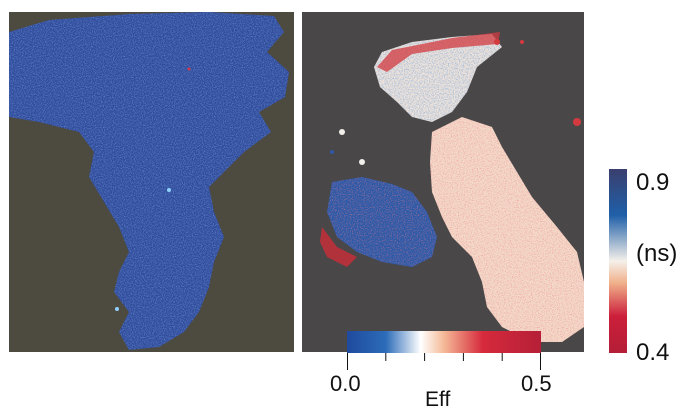 The image size is (696, 411). I want to click on efficiency-colorbar-gradient, so click(444, 350).